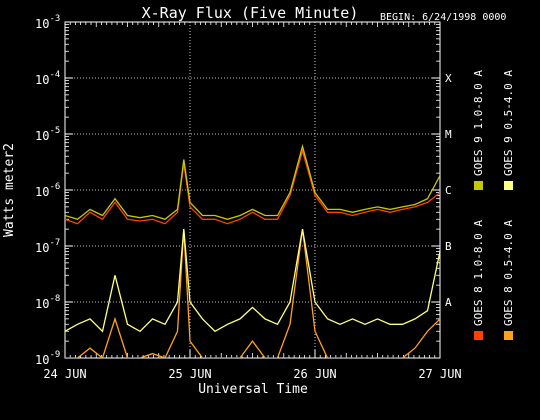 Image resolution: width=540 pixels, height=420 pixels. What do you see at coordinates (189, 374) in the screenshot?
I see `x-tick-label: 25 JUN` at bounding box center [189, 374].